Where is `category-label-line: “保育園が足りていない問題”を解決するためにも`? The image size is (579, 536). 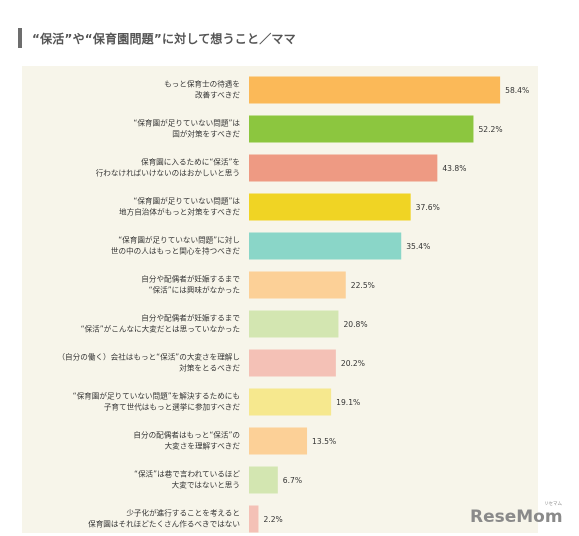 category-label-line: “保育園が足りていない問題”を解決するためにも is located at coordinates (156, 396).